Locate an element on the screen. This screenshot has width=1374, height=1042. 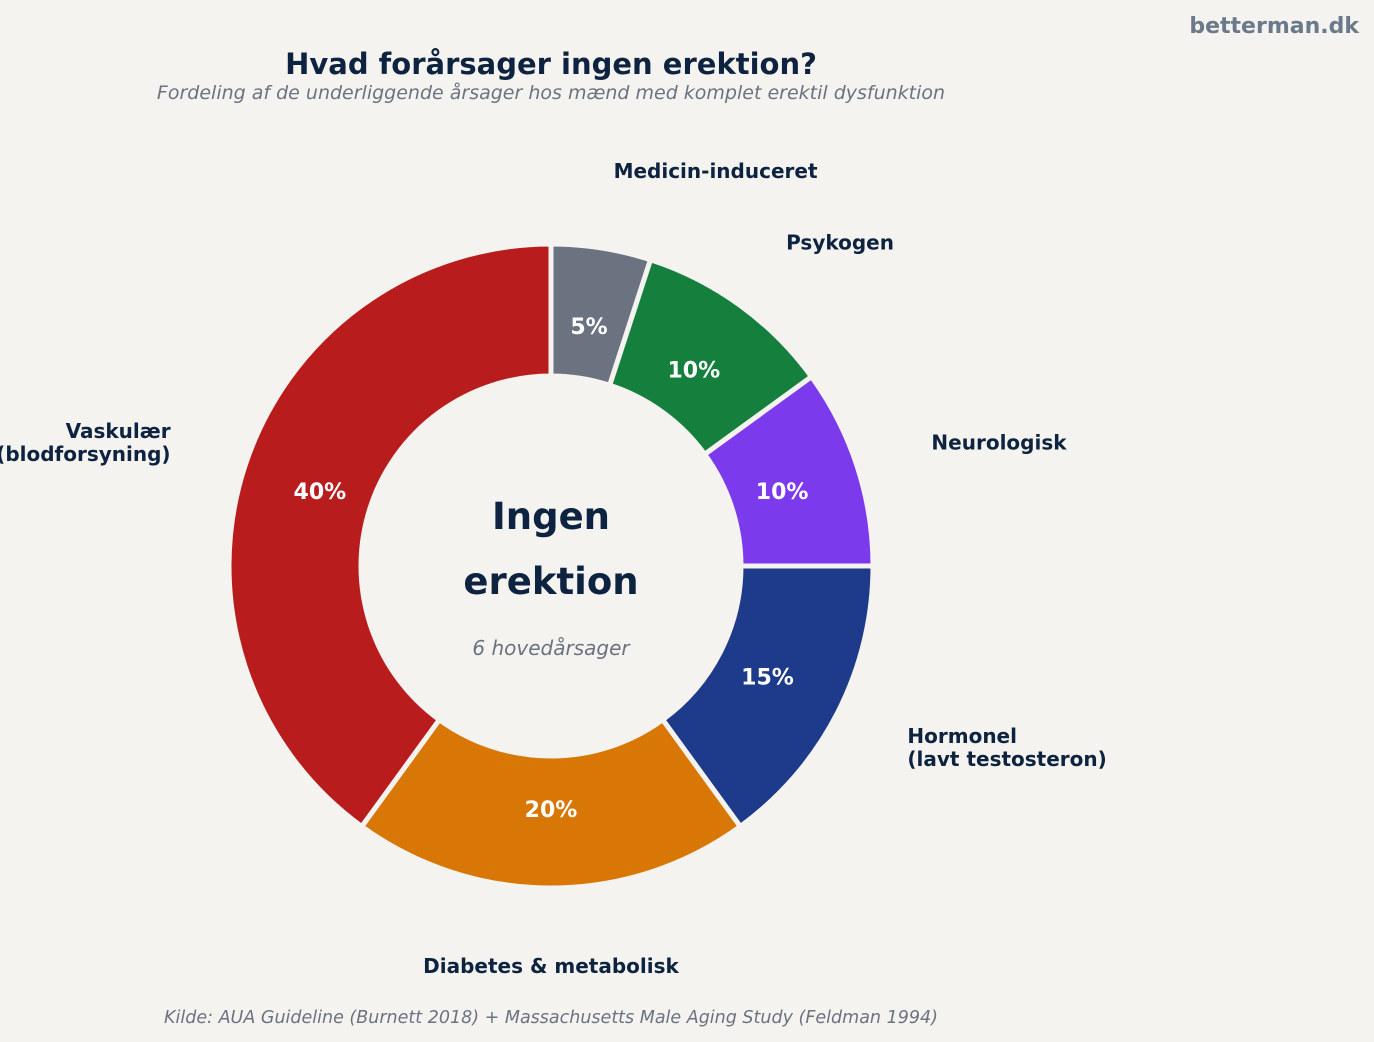
category-label-neurologisk: Neurologisk is located at coordinates (999, 442).